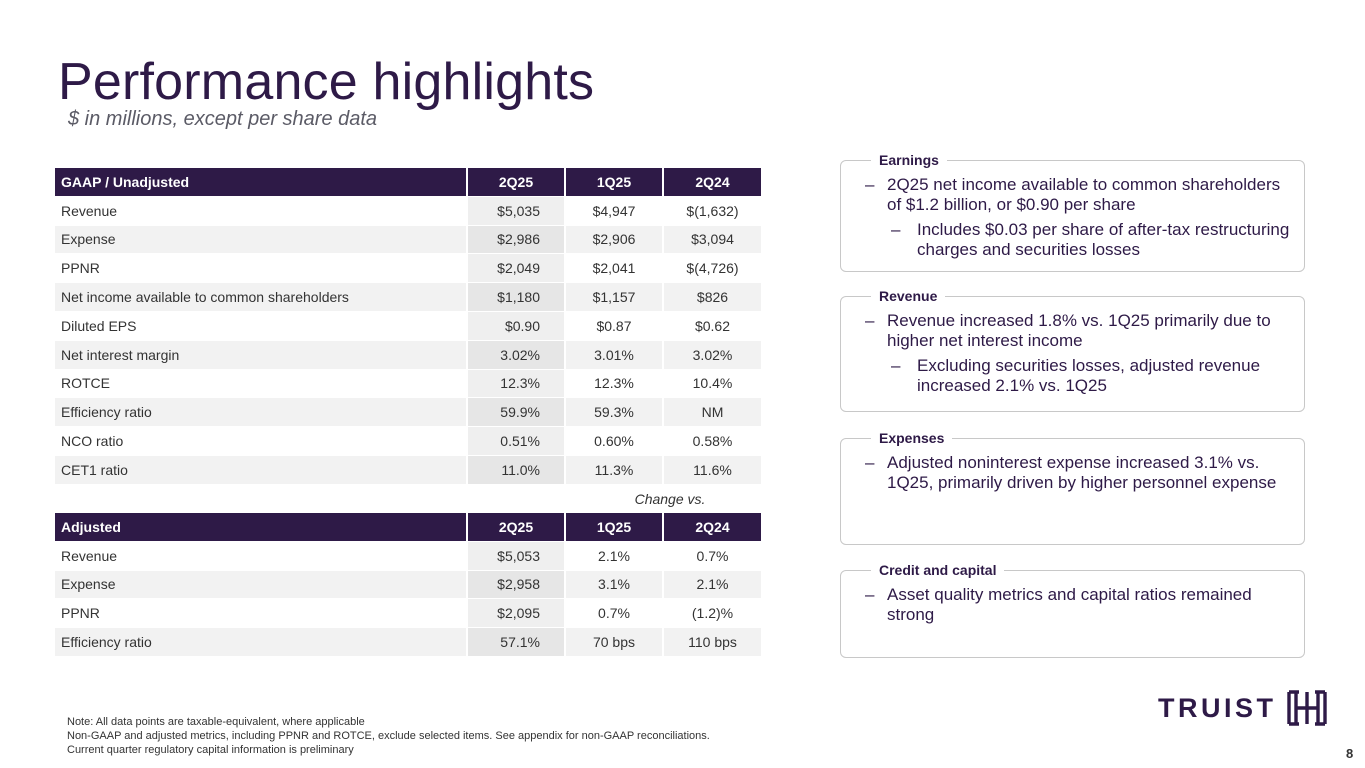 The width and height of the screenshot is (1365, 768). I want to click on truist-mark-icon, so click(1306, 708).